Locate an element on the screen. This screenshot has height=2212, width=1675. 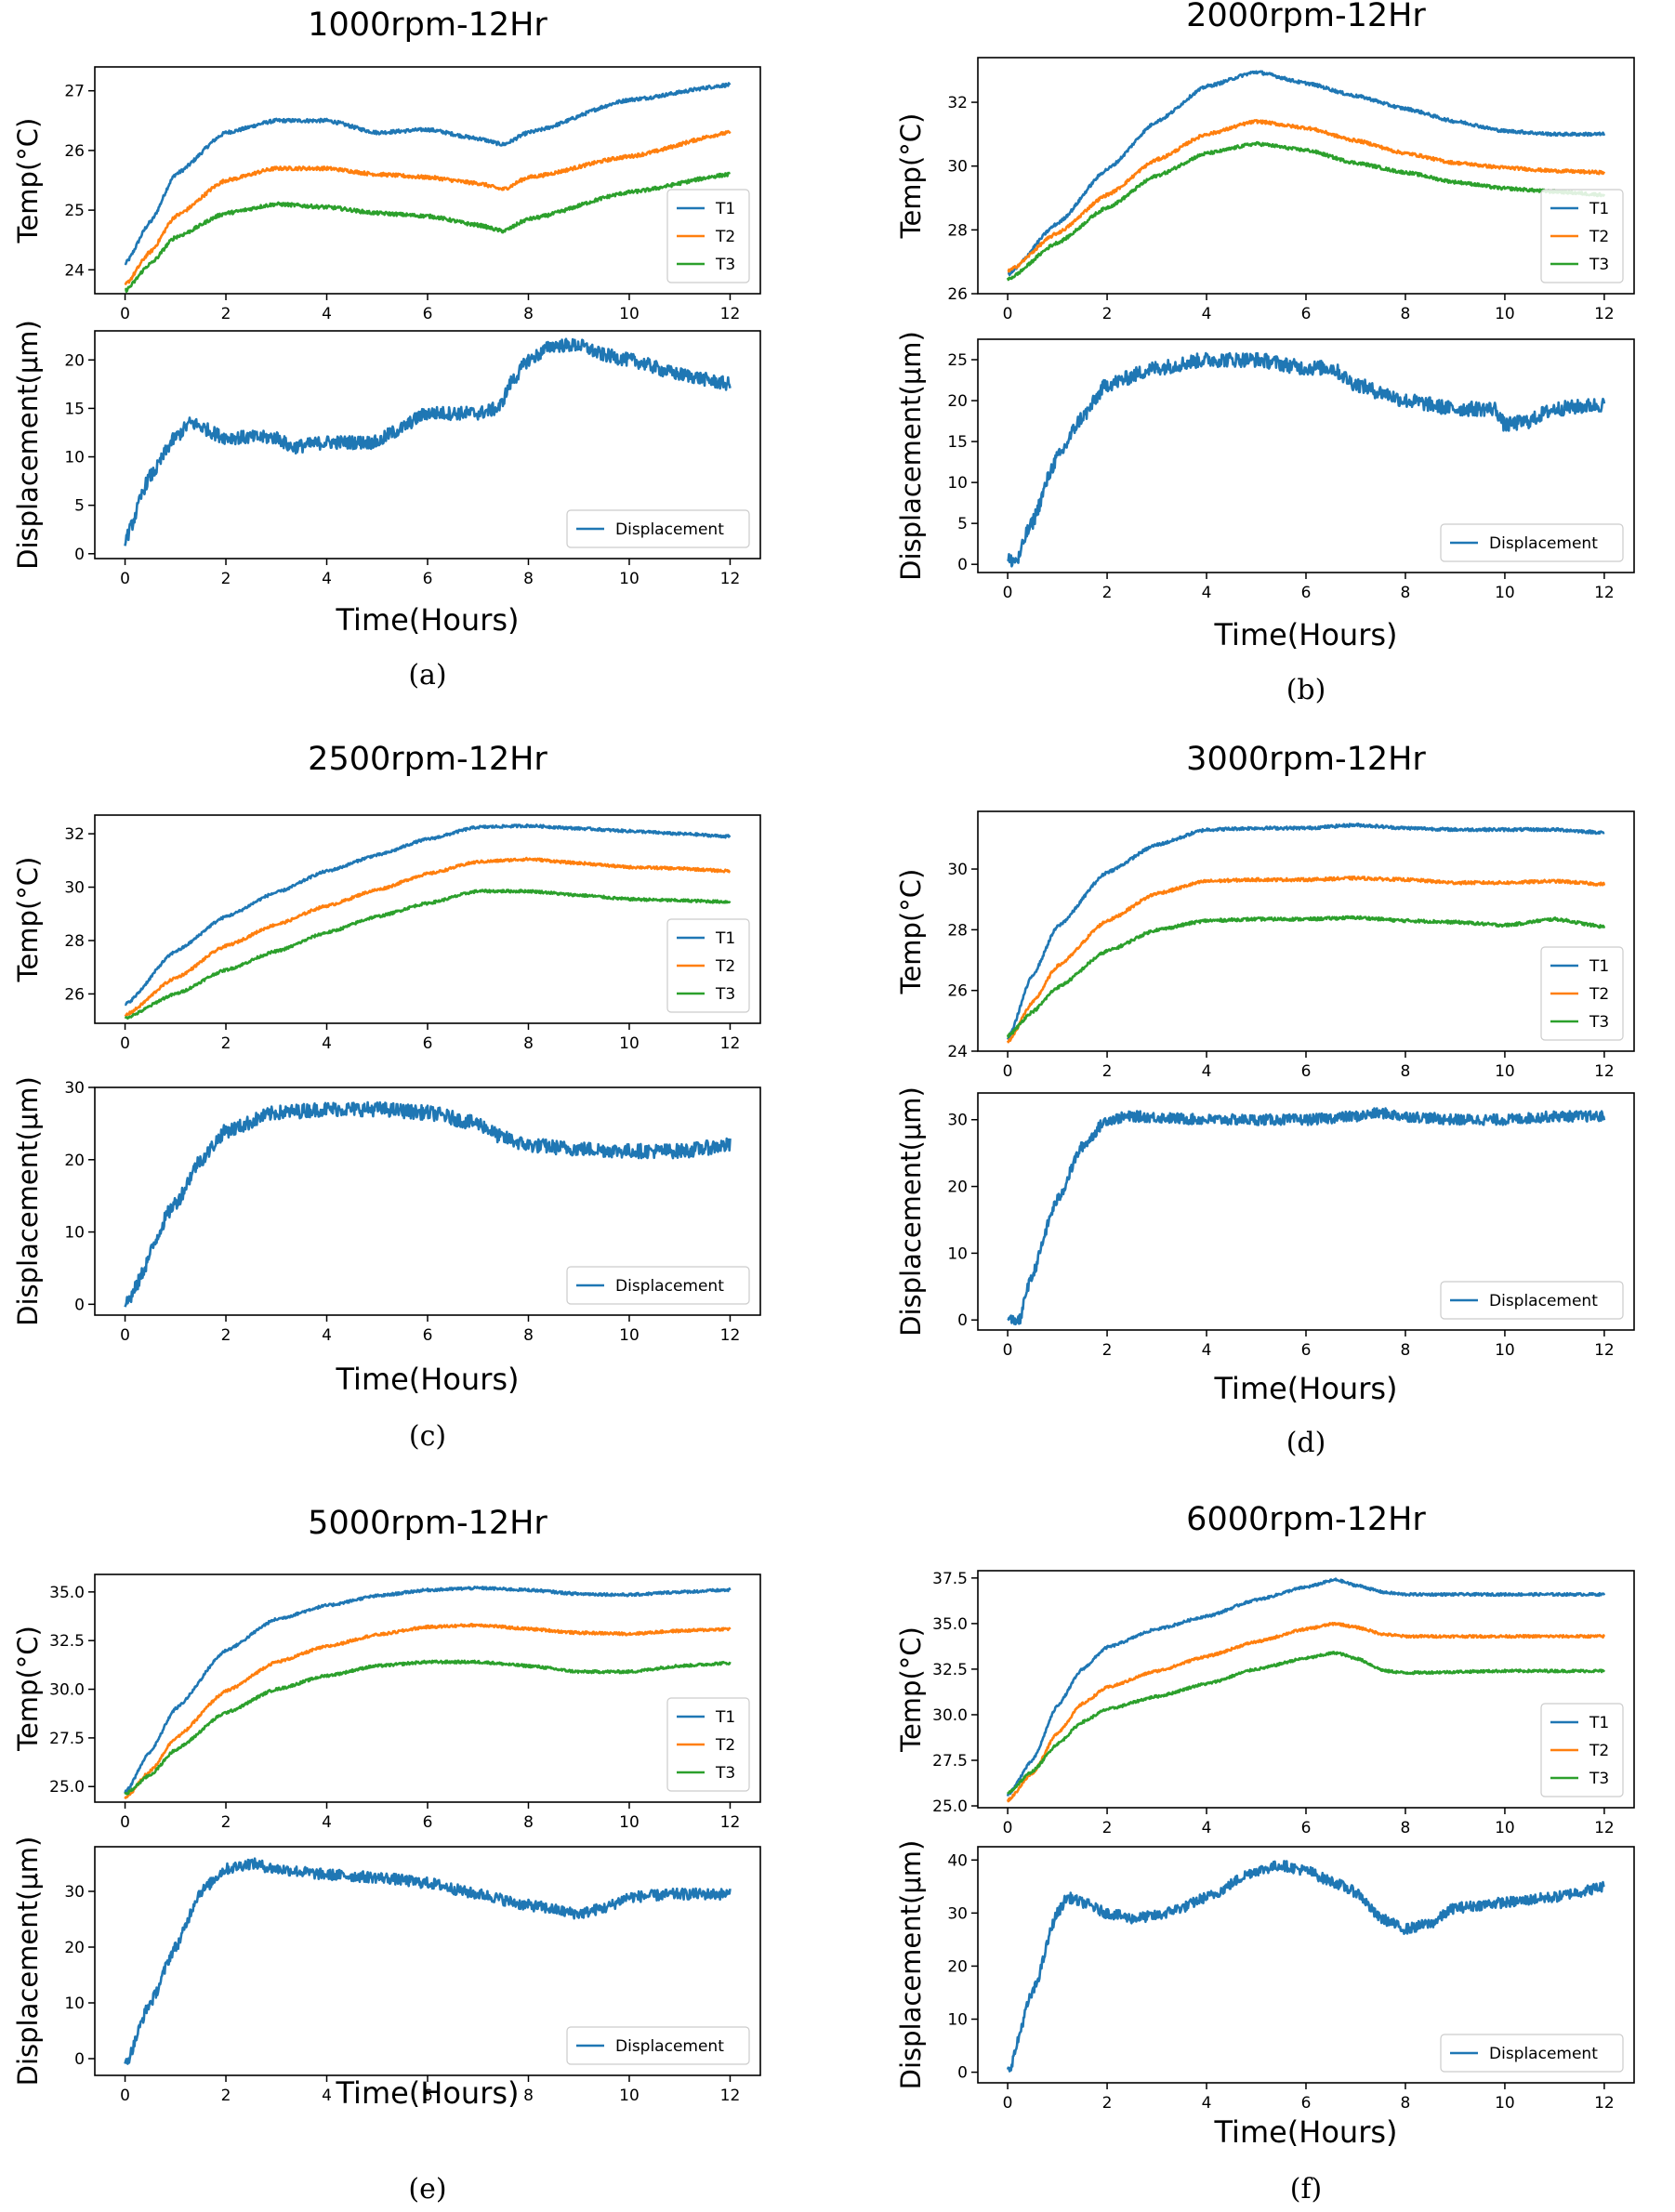
panel-e-temp-y-tick-label: 27.5 is located at coordinates (67, 1739).